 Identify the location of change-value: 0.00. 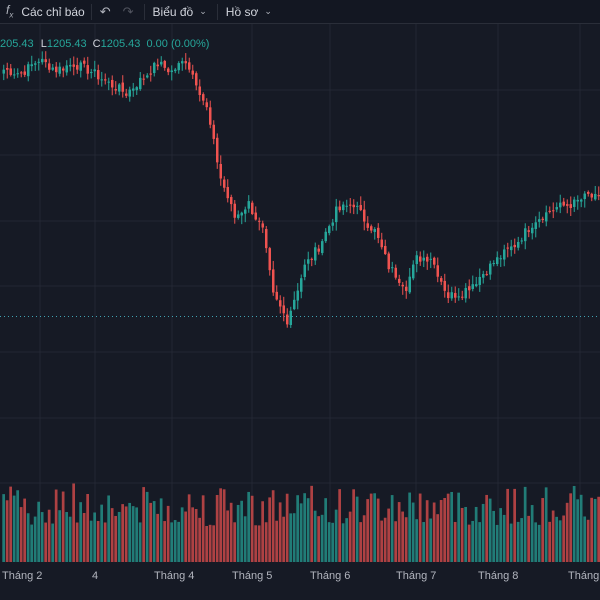
(157, 44).